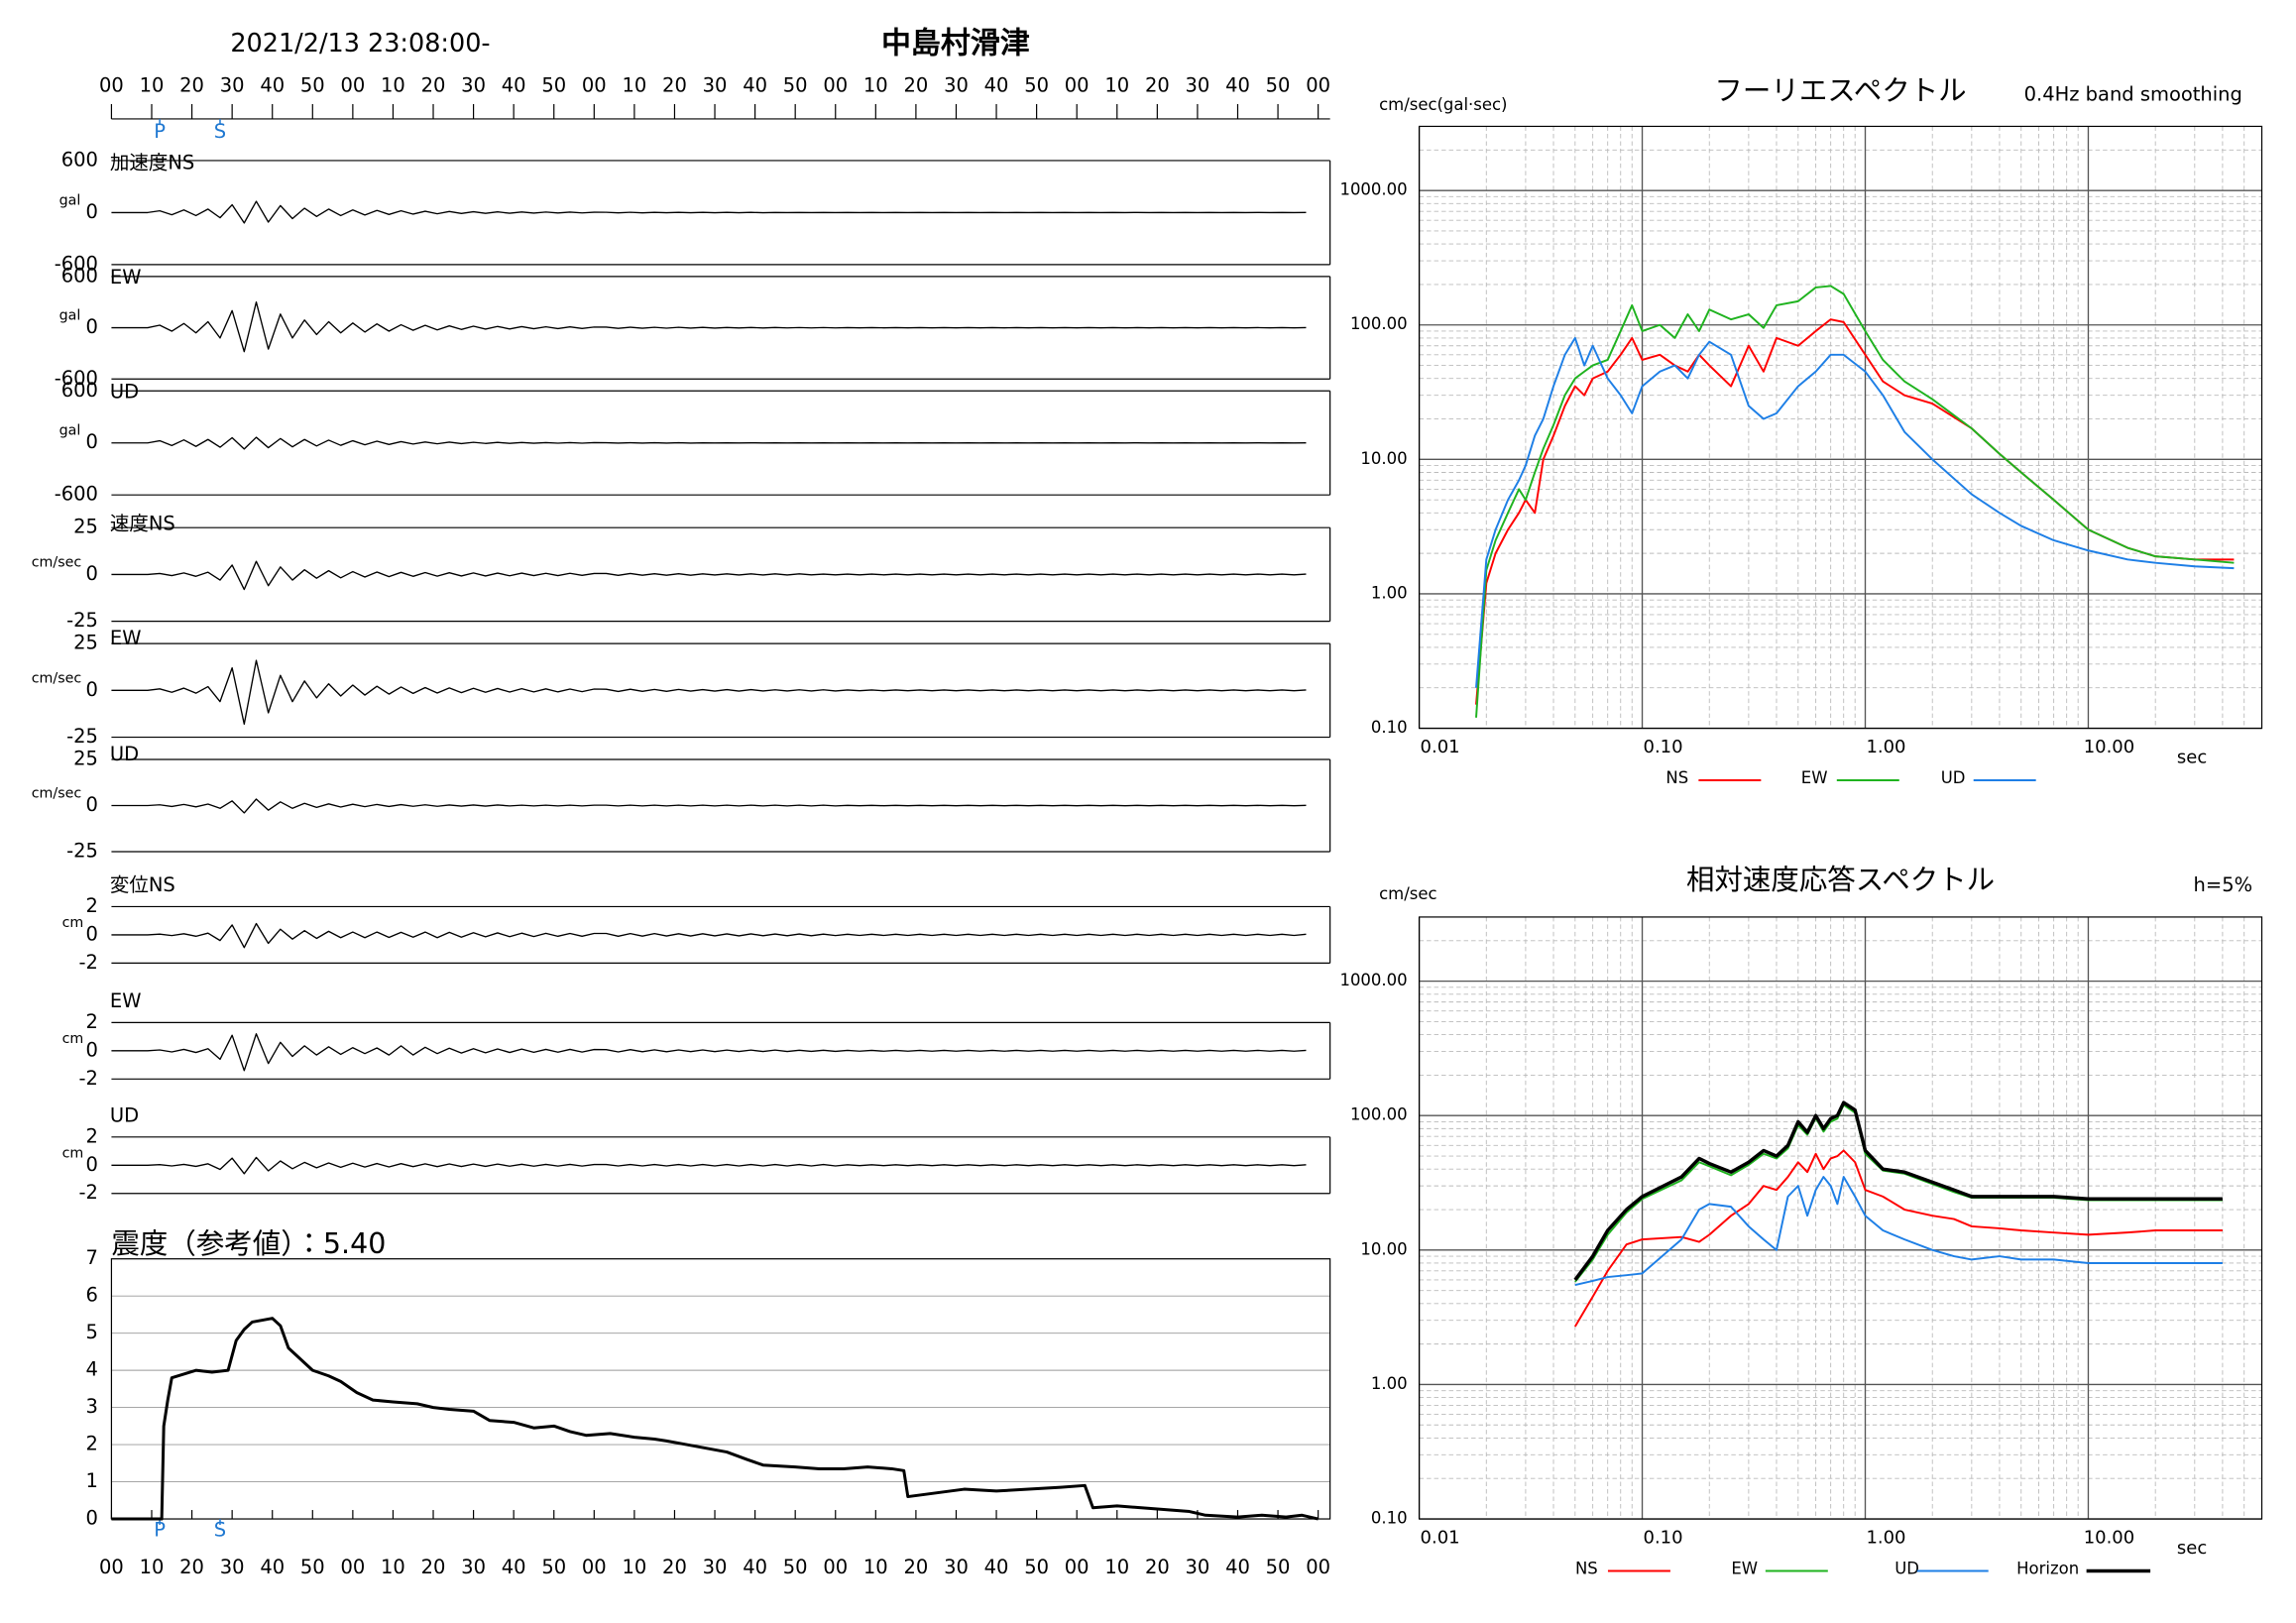  I want to click on legend-label: NS, so click(1677, 777).